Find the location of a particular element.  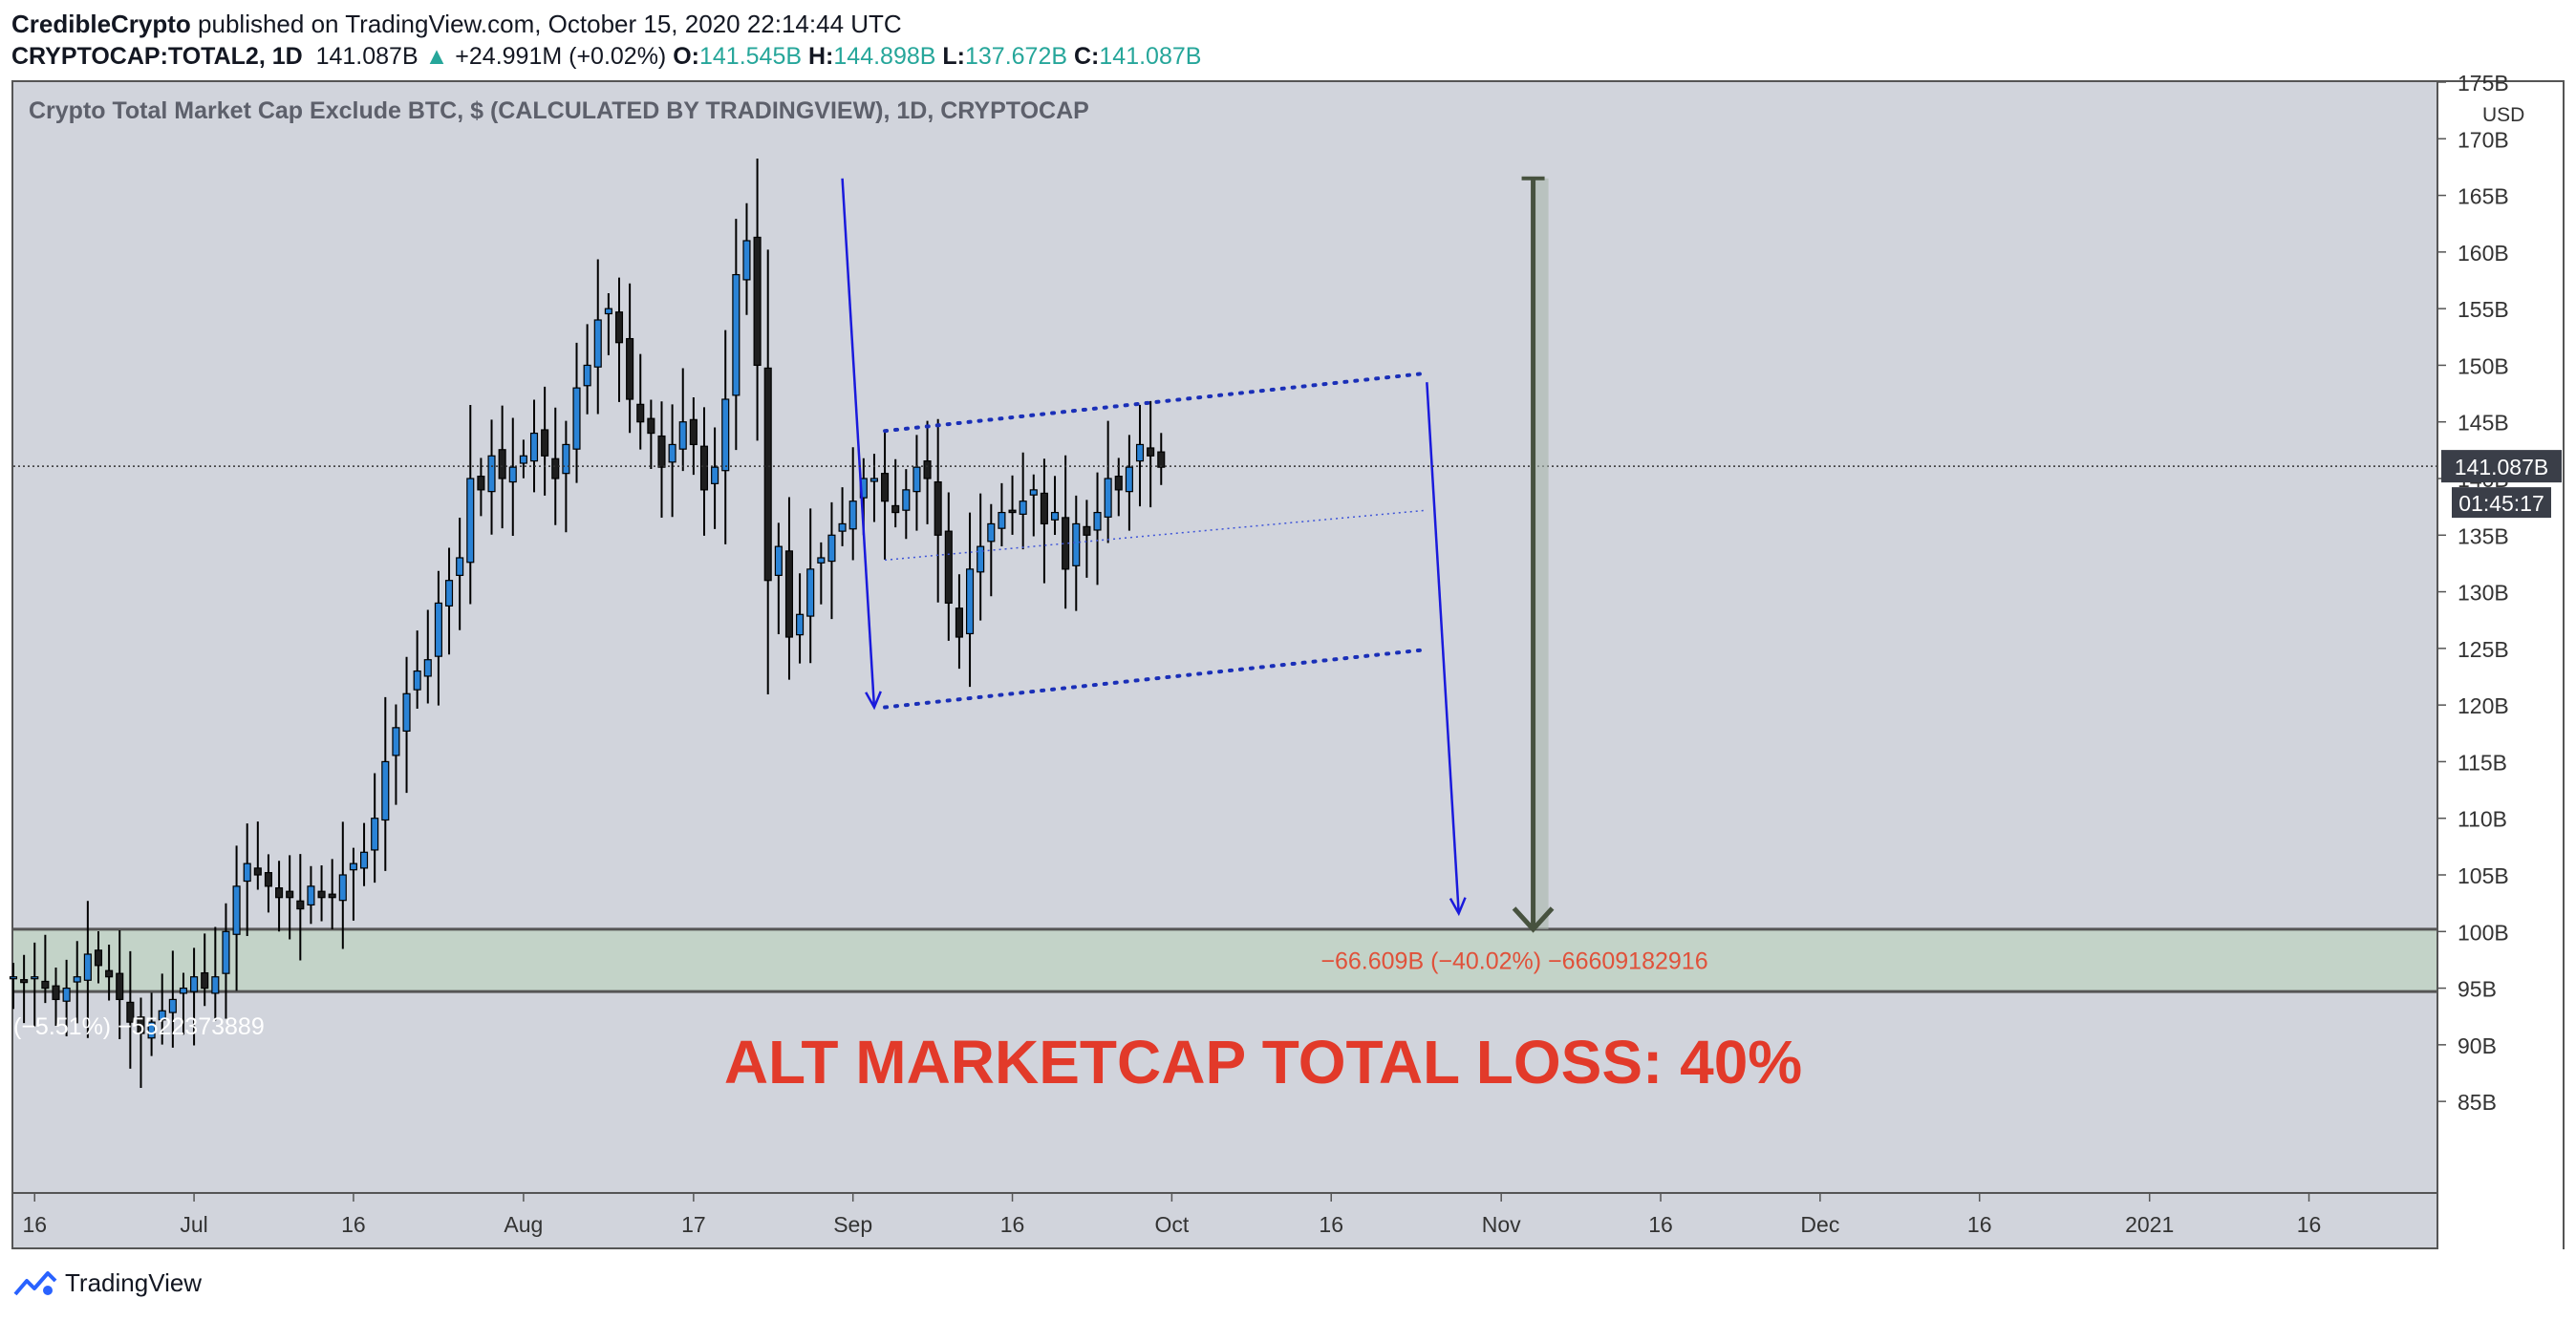

y-tick-label: 105B is located at coordinates (2483, 875).